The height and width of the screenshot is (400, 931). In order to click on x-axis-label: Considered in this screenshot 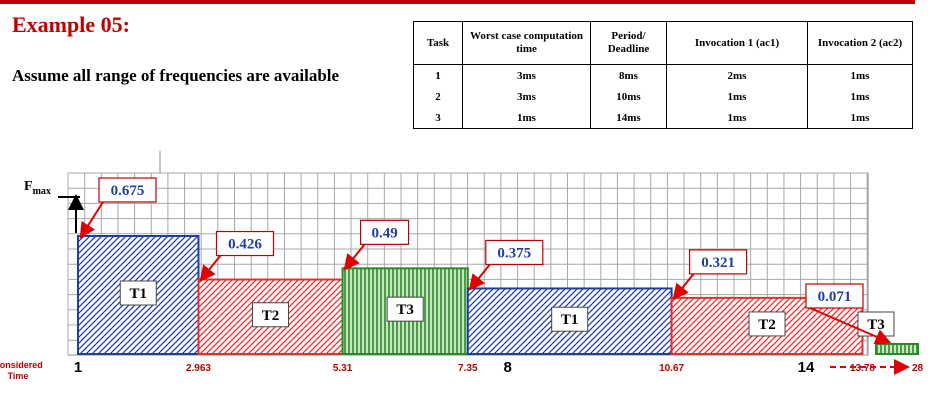, I will do `click(21, 365)`.